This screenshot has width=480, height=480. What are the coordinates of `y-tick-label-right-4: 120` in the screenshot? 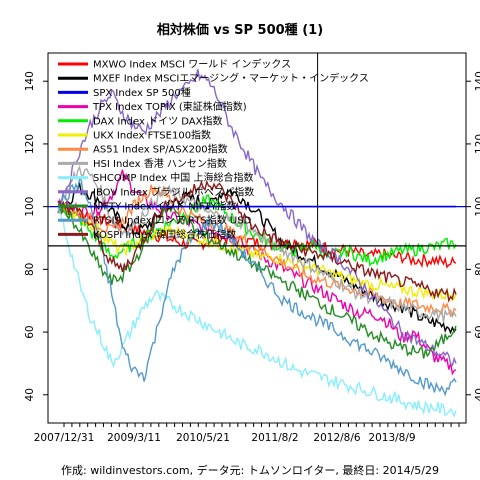 It's located at (477, 144).